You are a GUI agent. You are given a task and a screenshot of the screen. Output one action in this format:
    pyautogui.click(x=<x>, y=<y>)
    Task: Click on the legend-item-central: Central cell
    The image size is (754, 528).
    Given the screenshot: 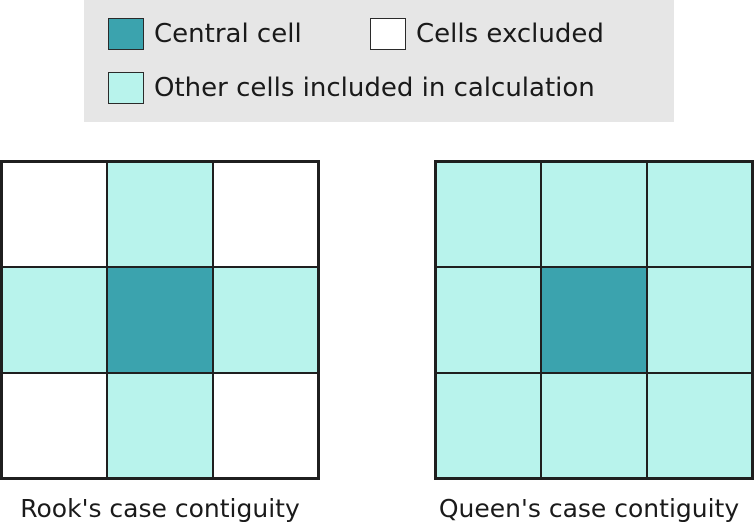 What is the action you would take?
    pyautogui.click(x=205, y=34)
    